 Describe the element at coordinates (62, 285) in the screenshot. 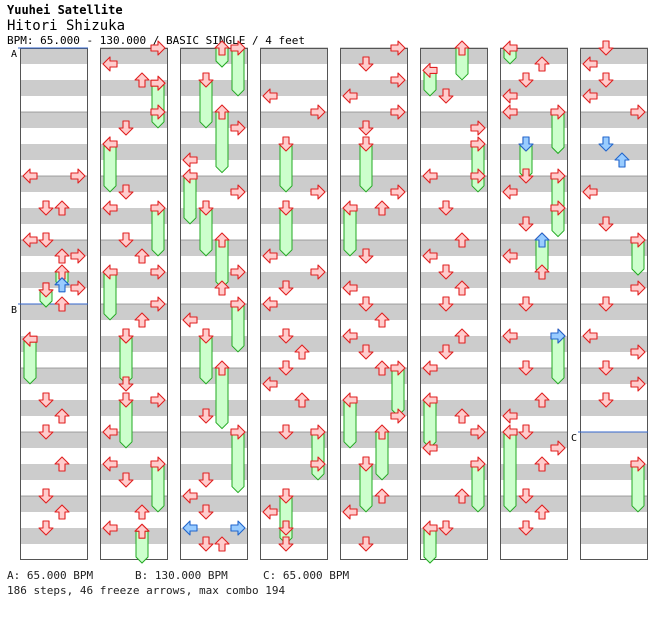

I see `up-arrow-blue-icon` at that location.